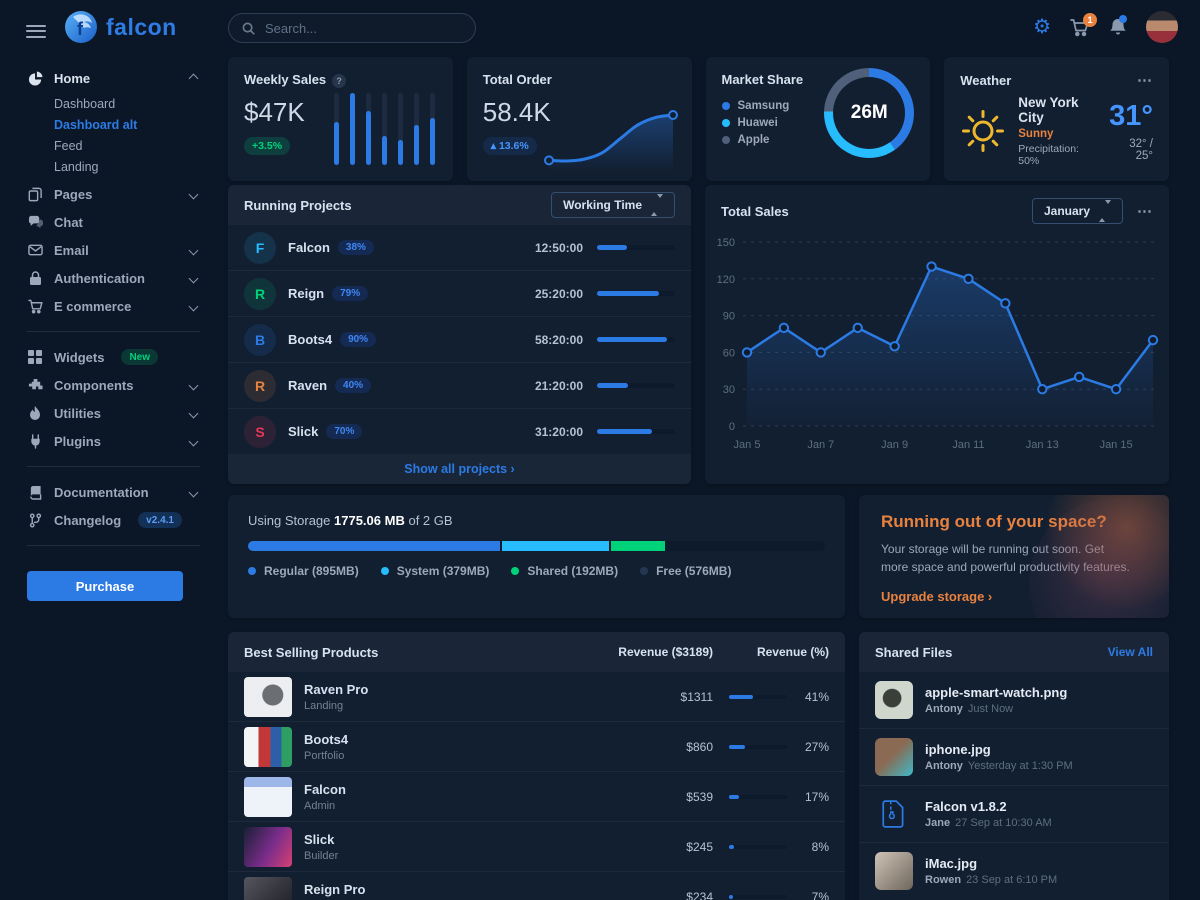  I want to click on sidebar-item-chat: Chat, so click(113, 222).